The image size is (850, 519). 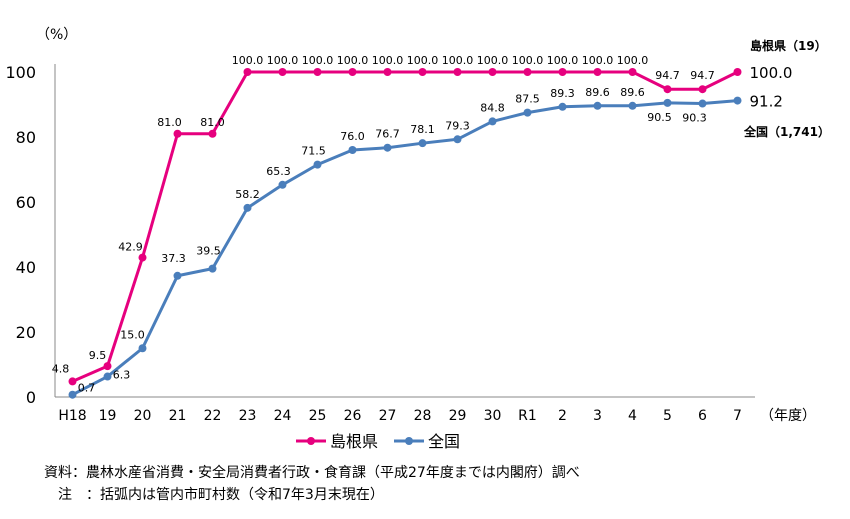 I want to click on x-tick-label: 27, so click(x=388, y=416).